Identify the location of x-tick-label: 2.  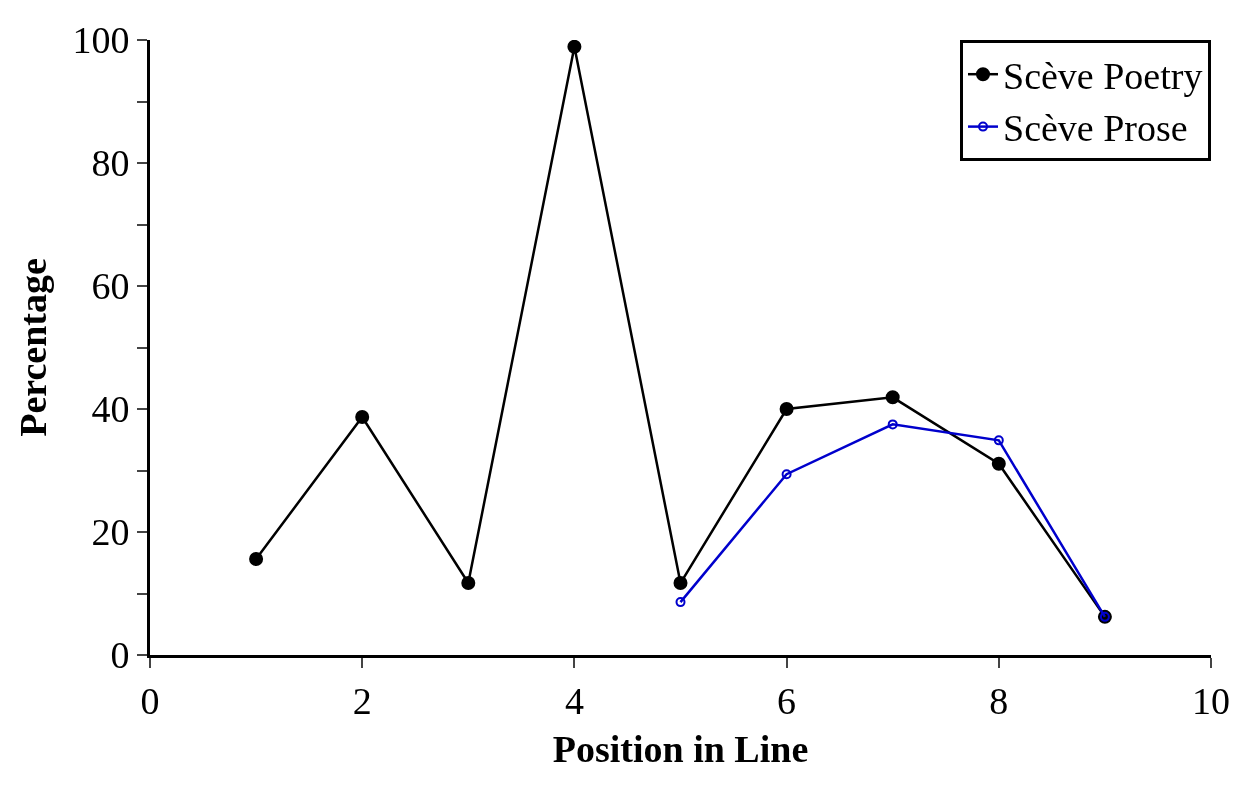
(362, 700).